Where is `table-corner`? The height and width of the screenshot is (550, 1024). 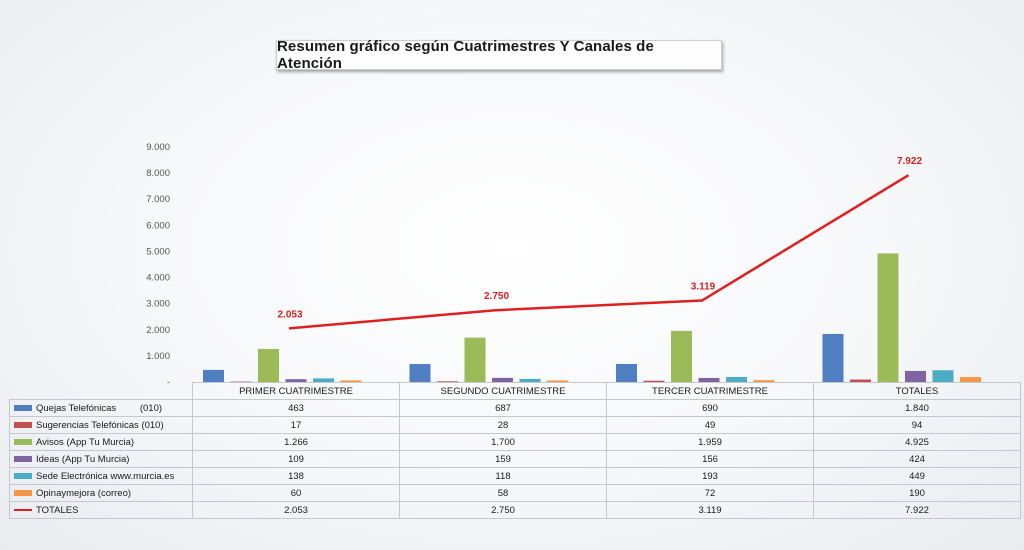
table-corner is located at coordinates (101, 391).